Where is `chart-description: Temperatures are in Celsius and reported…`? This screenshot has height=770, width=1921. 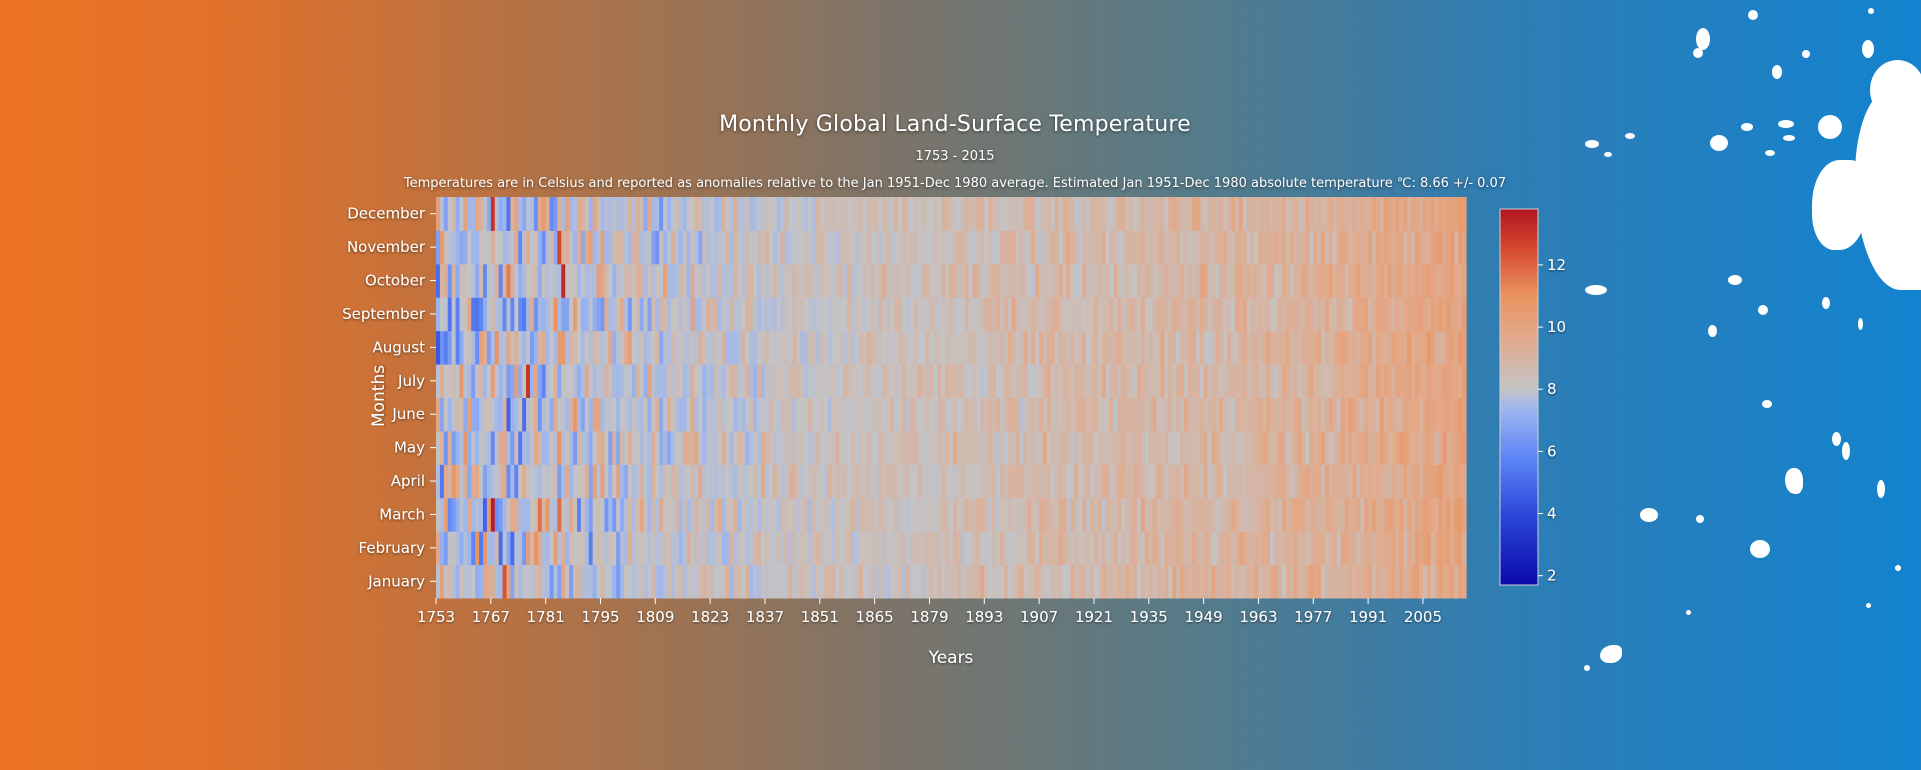
chart-description: Temperatures are in Celsius and reported… is located at coordinates (955, 183).